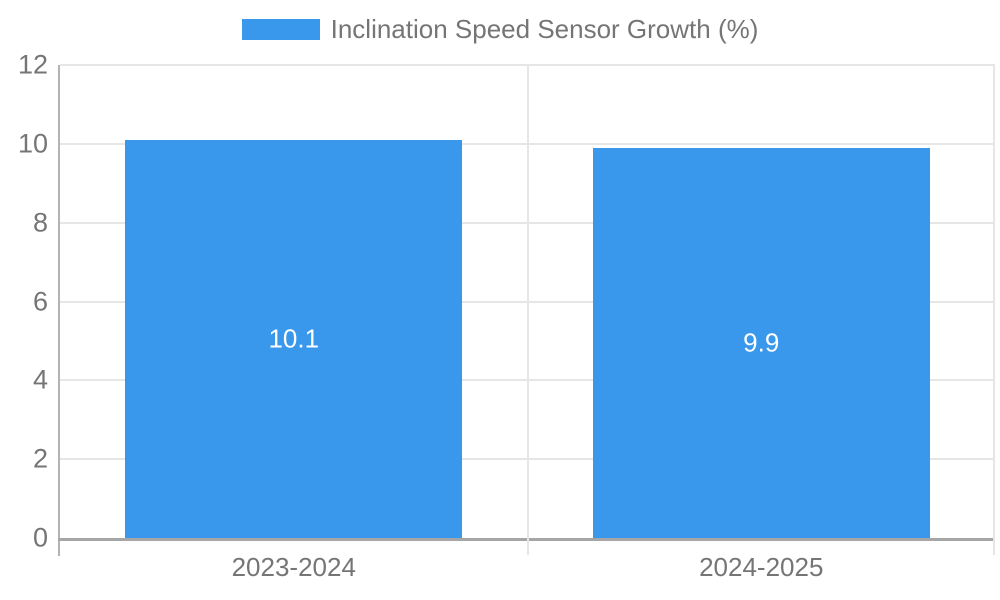 This screenshot has width=1000, height=600. I want to click on bar-value-label: 9.9, so click(761, 342).